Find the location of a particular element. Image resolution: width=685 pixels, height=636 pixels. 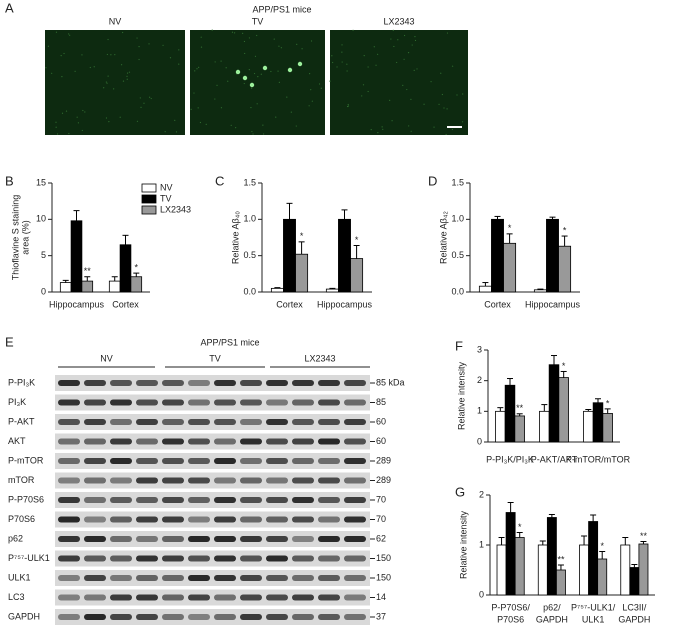

blot-size: 60 is located at coordinates (381, 441).